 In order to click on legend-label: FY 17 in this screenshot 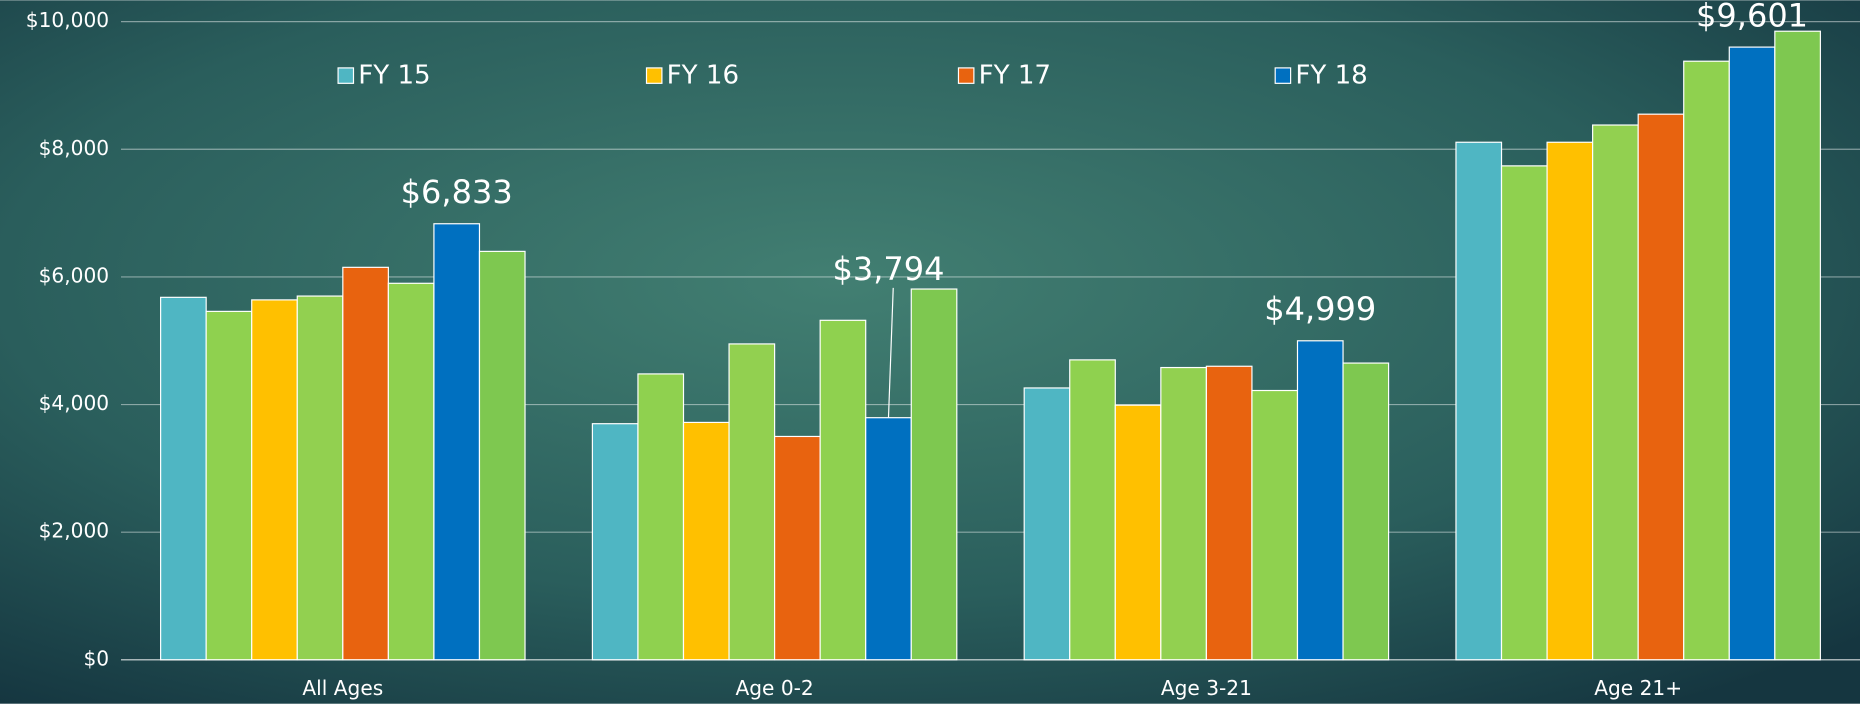, I will do `click(1015, 76)`.